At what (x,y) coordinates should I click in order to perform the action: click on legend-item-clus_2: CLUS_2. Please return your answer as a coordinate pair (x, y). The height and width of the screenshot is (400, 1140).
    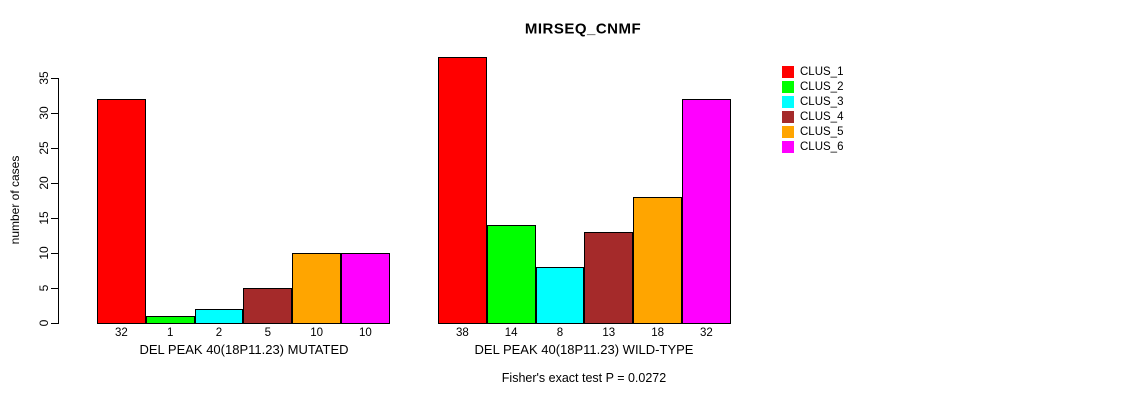
    Looking at the image, I should click on (812, 86).